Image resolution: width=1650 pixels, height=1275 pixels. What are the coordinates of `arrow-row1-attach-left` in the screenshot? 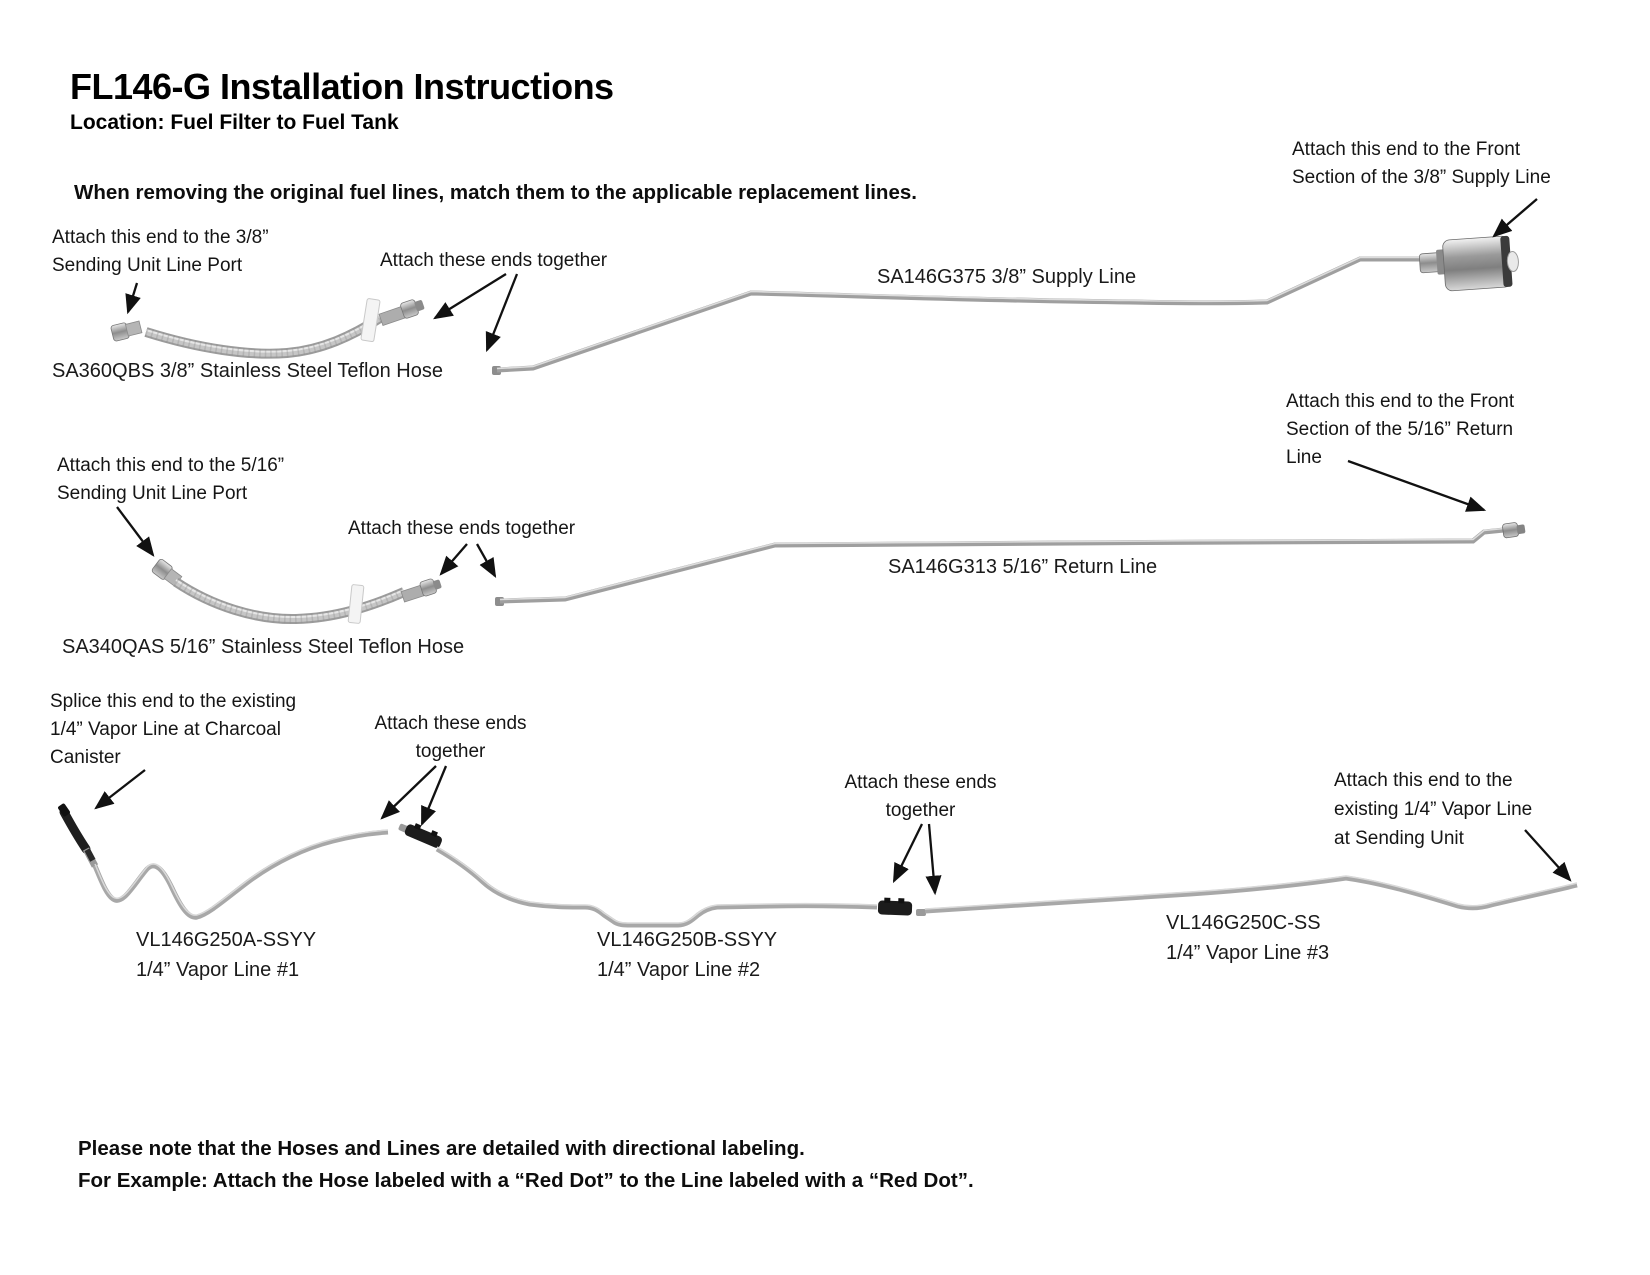 It's located at (470, 296).